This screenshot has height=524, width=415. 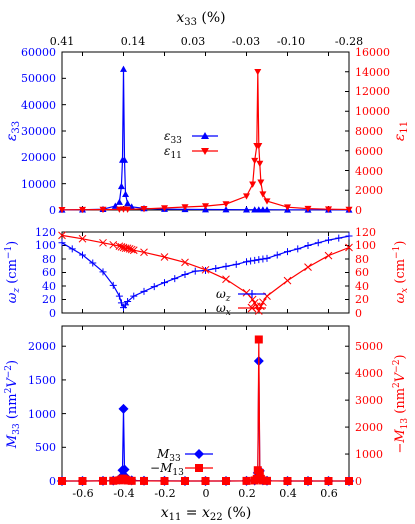 What do you see at coordinates (45, 245) in the screenshot?
I see `ytick-left-label: 100` at bounding box center [45, 245].